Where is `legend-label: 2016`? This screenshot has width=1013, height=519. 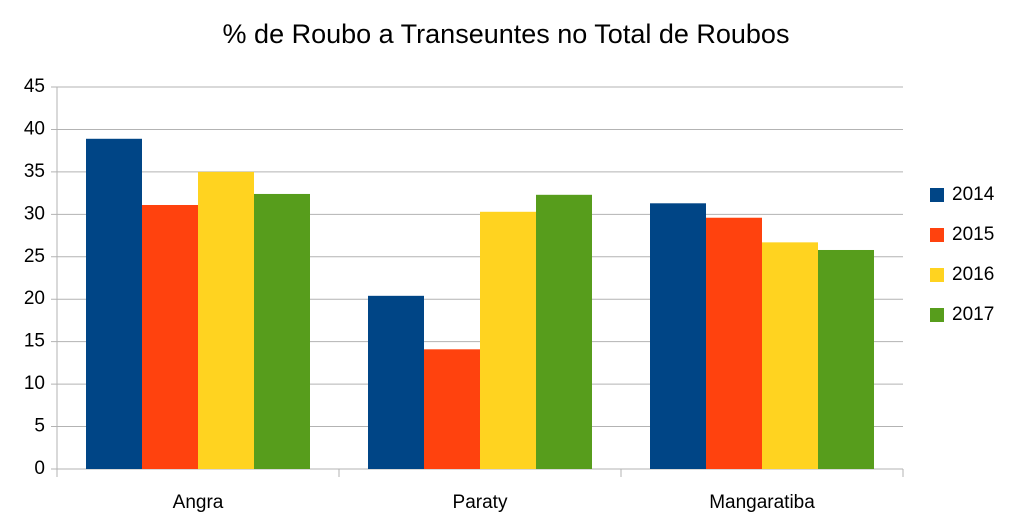 legend-label: 2016 is located at coordinates (973, 274).